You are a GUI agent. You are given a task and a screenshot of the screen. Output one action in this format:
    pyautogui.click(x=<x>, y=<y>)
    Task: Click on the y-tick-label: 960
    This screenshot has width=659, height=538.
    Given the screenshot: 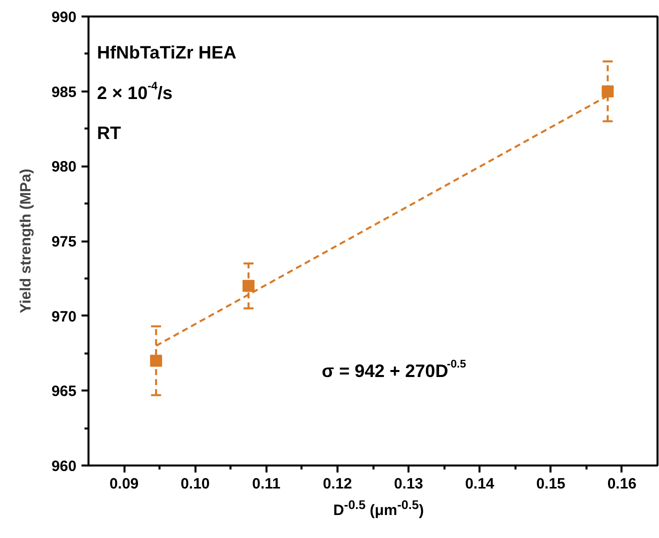 What is the action you would take?
    pyautogui.click(x=64, y=466)
    